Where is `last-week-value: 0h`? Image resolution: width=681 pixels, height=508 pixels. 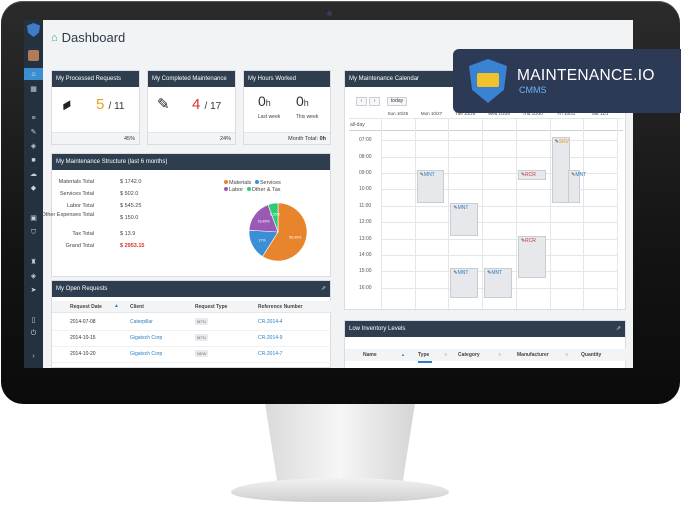 last-week-value: 0h is located at coordinates (264, 101).